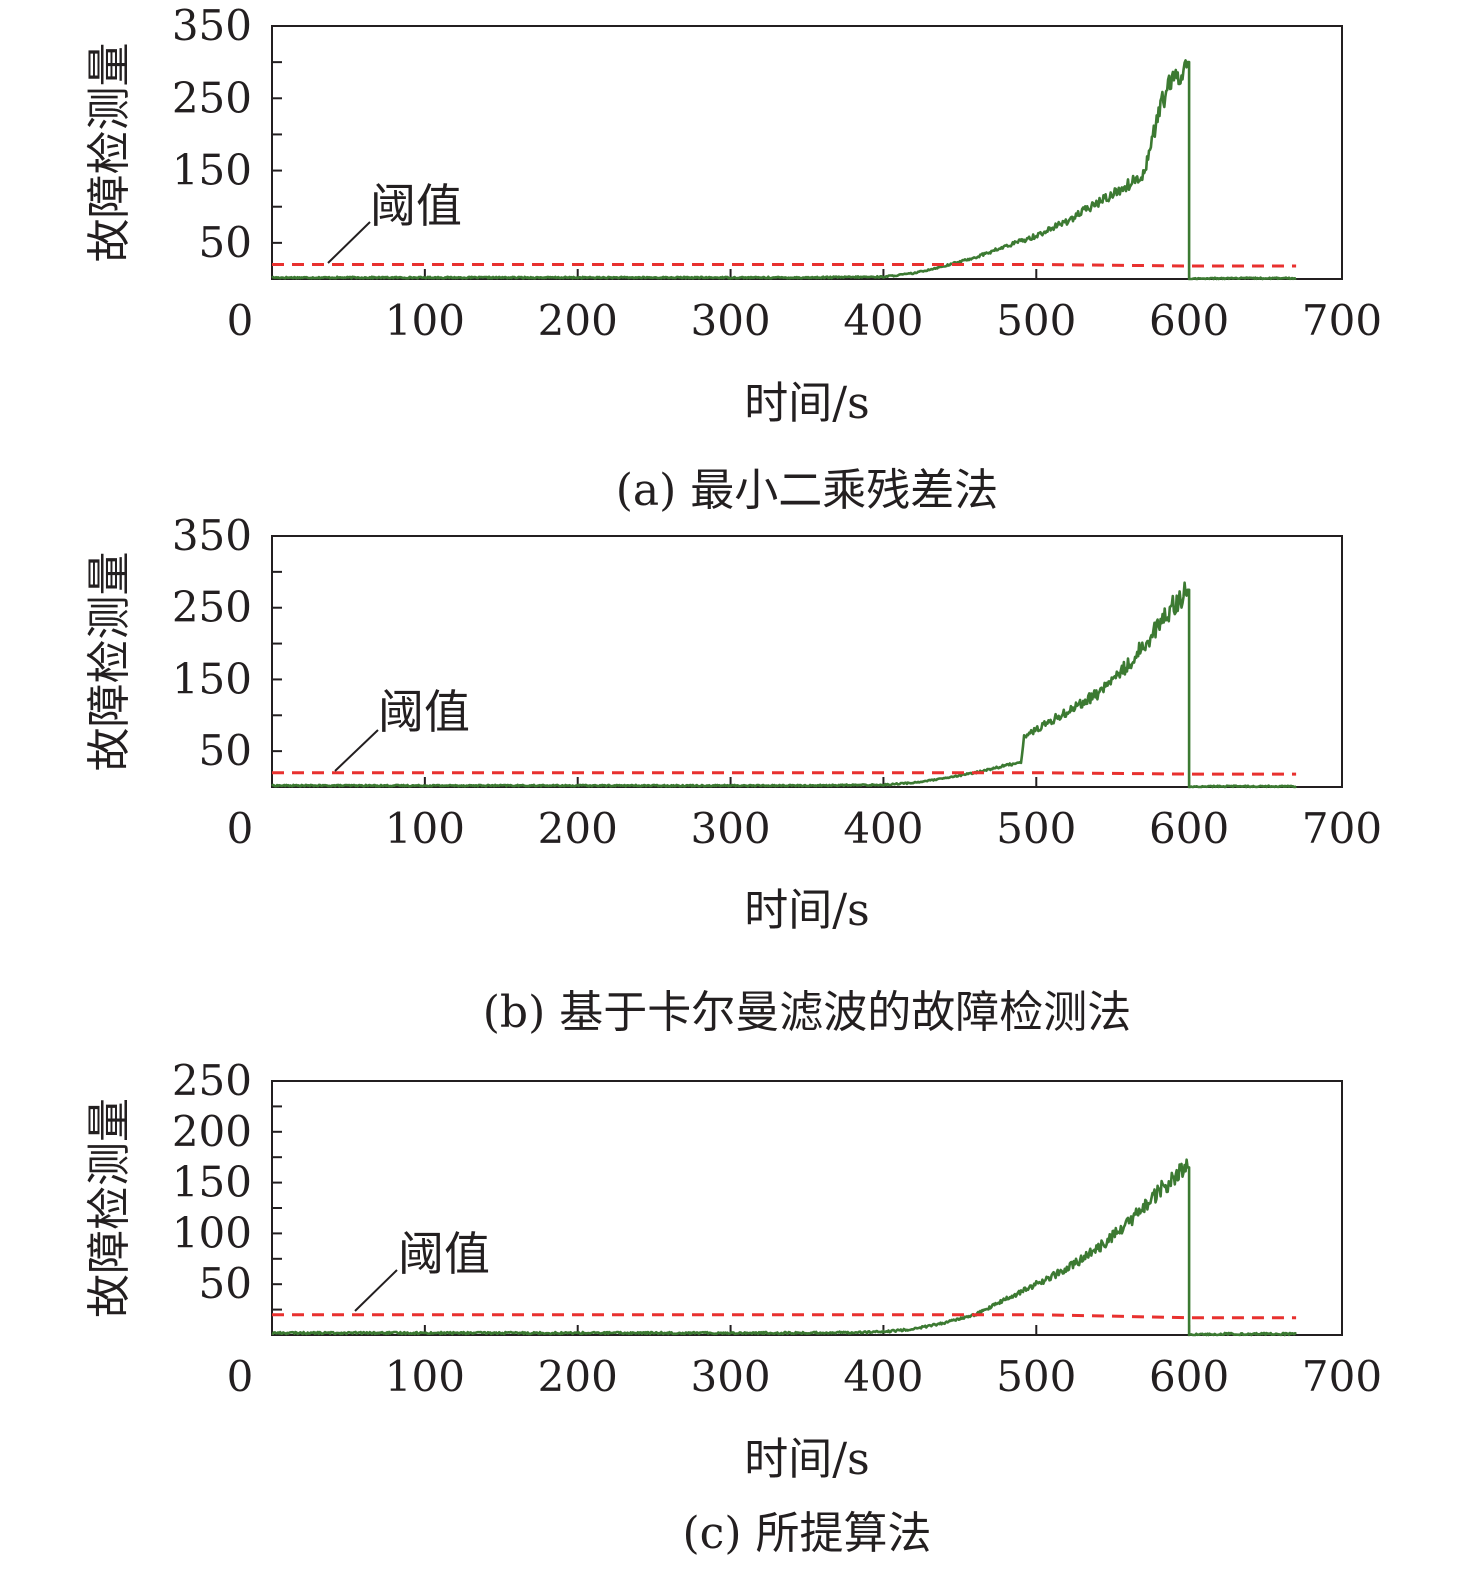 This screenshot has width=1476, height=1587. I want to click on panel-caption: (a) 最小二乘残差法, so click(807, 490).